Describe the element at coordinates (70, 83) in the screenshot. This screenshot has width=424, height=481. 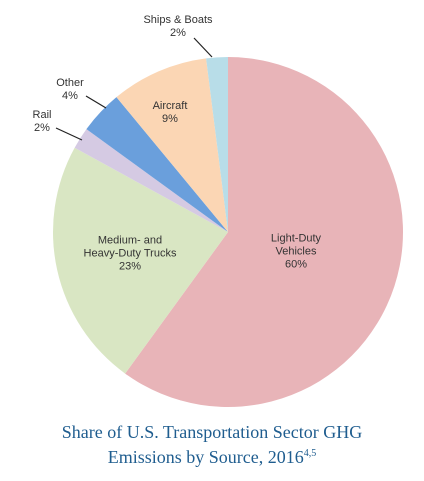
I see `category-label: Other` at that location.